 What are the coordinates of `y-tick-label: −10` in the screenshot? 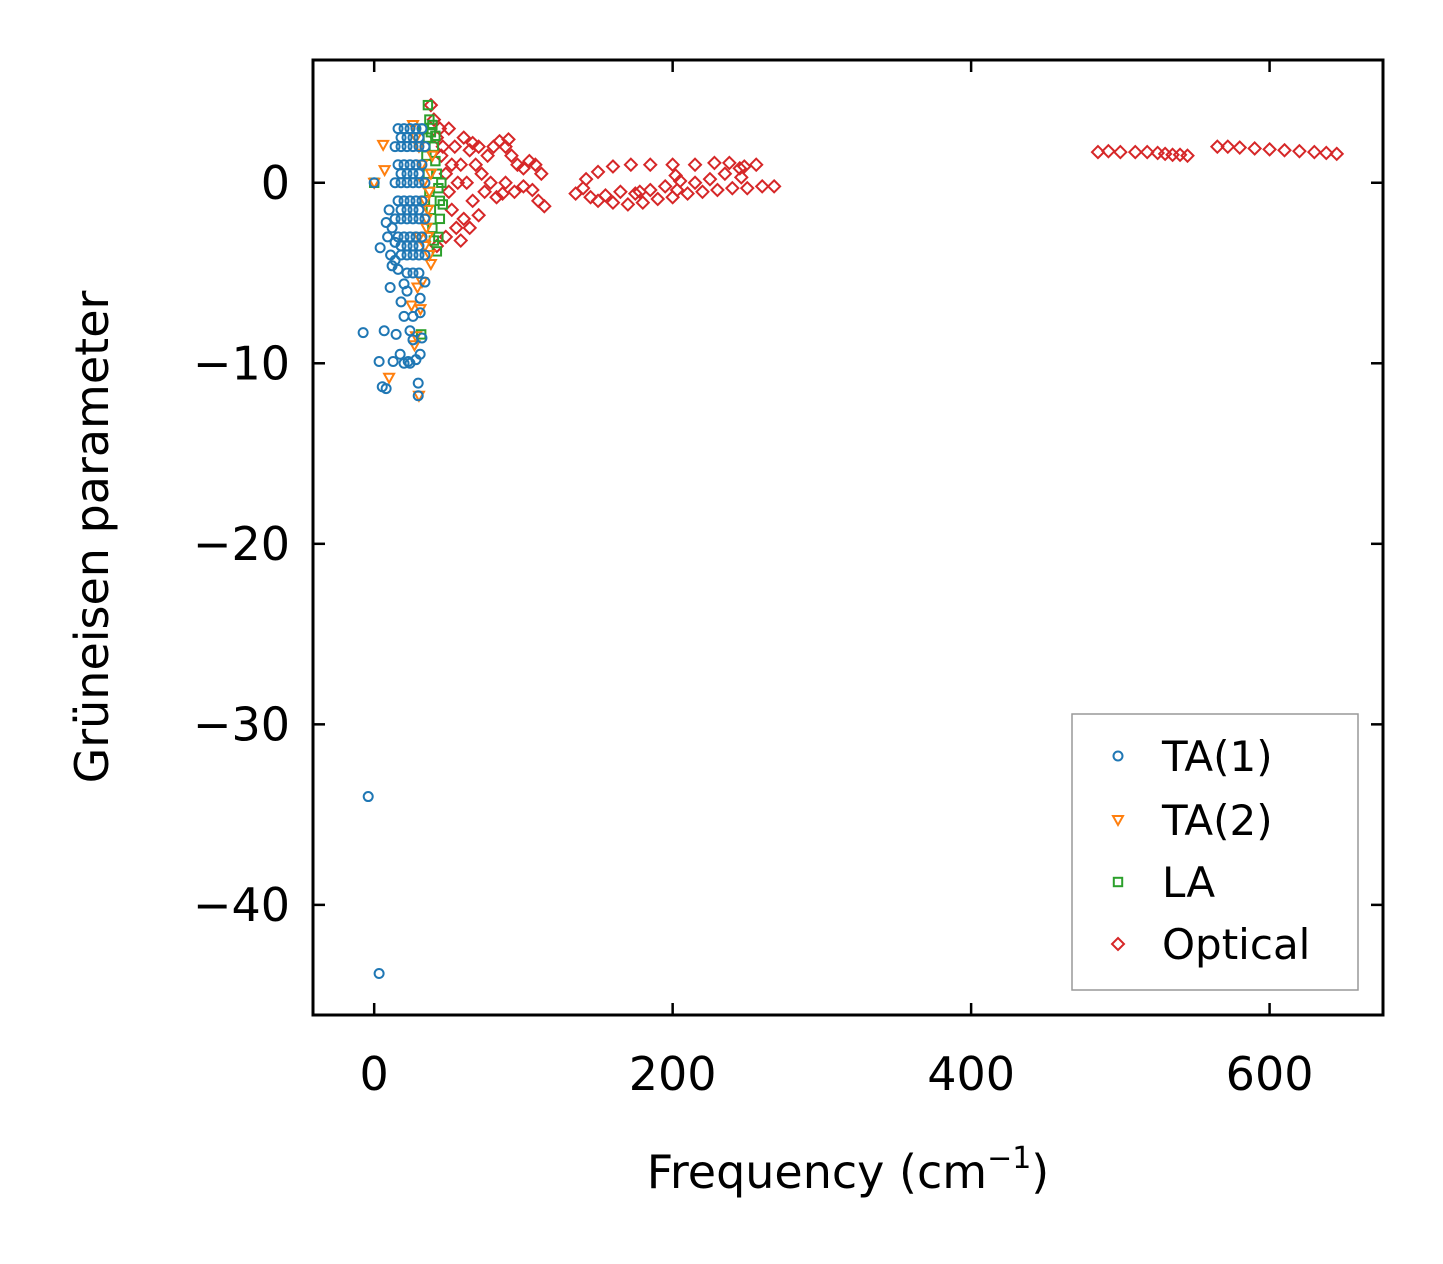 It's located at (241, 363).